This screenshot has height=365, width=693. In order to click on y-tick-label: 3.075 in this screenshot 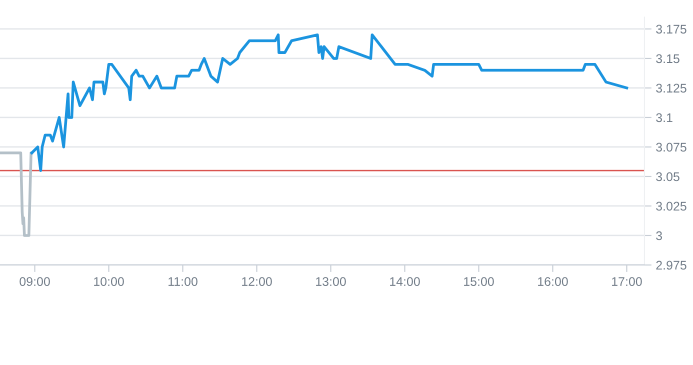, I will do `click(671, 147)`.